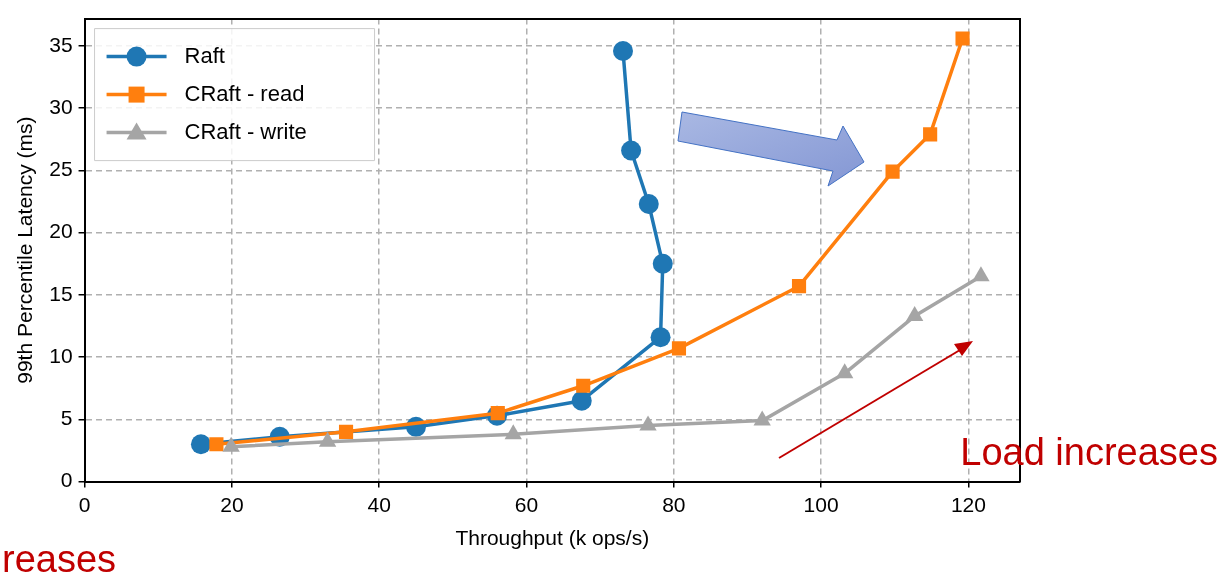 Image resolution: width=1226 pixels, height=578 pixels. Describe the element at coordinates (25, 250) in the screenshot. I see `y-axis-title: 99th Percentile Latency (ms)` at that location.